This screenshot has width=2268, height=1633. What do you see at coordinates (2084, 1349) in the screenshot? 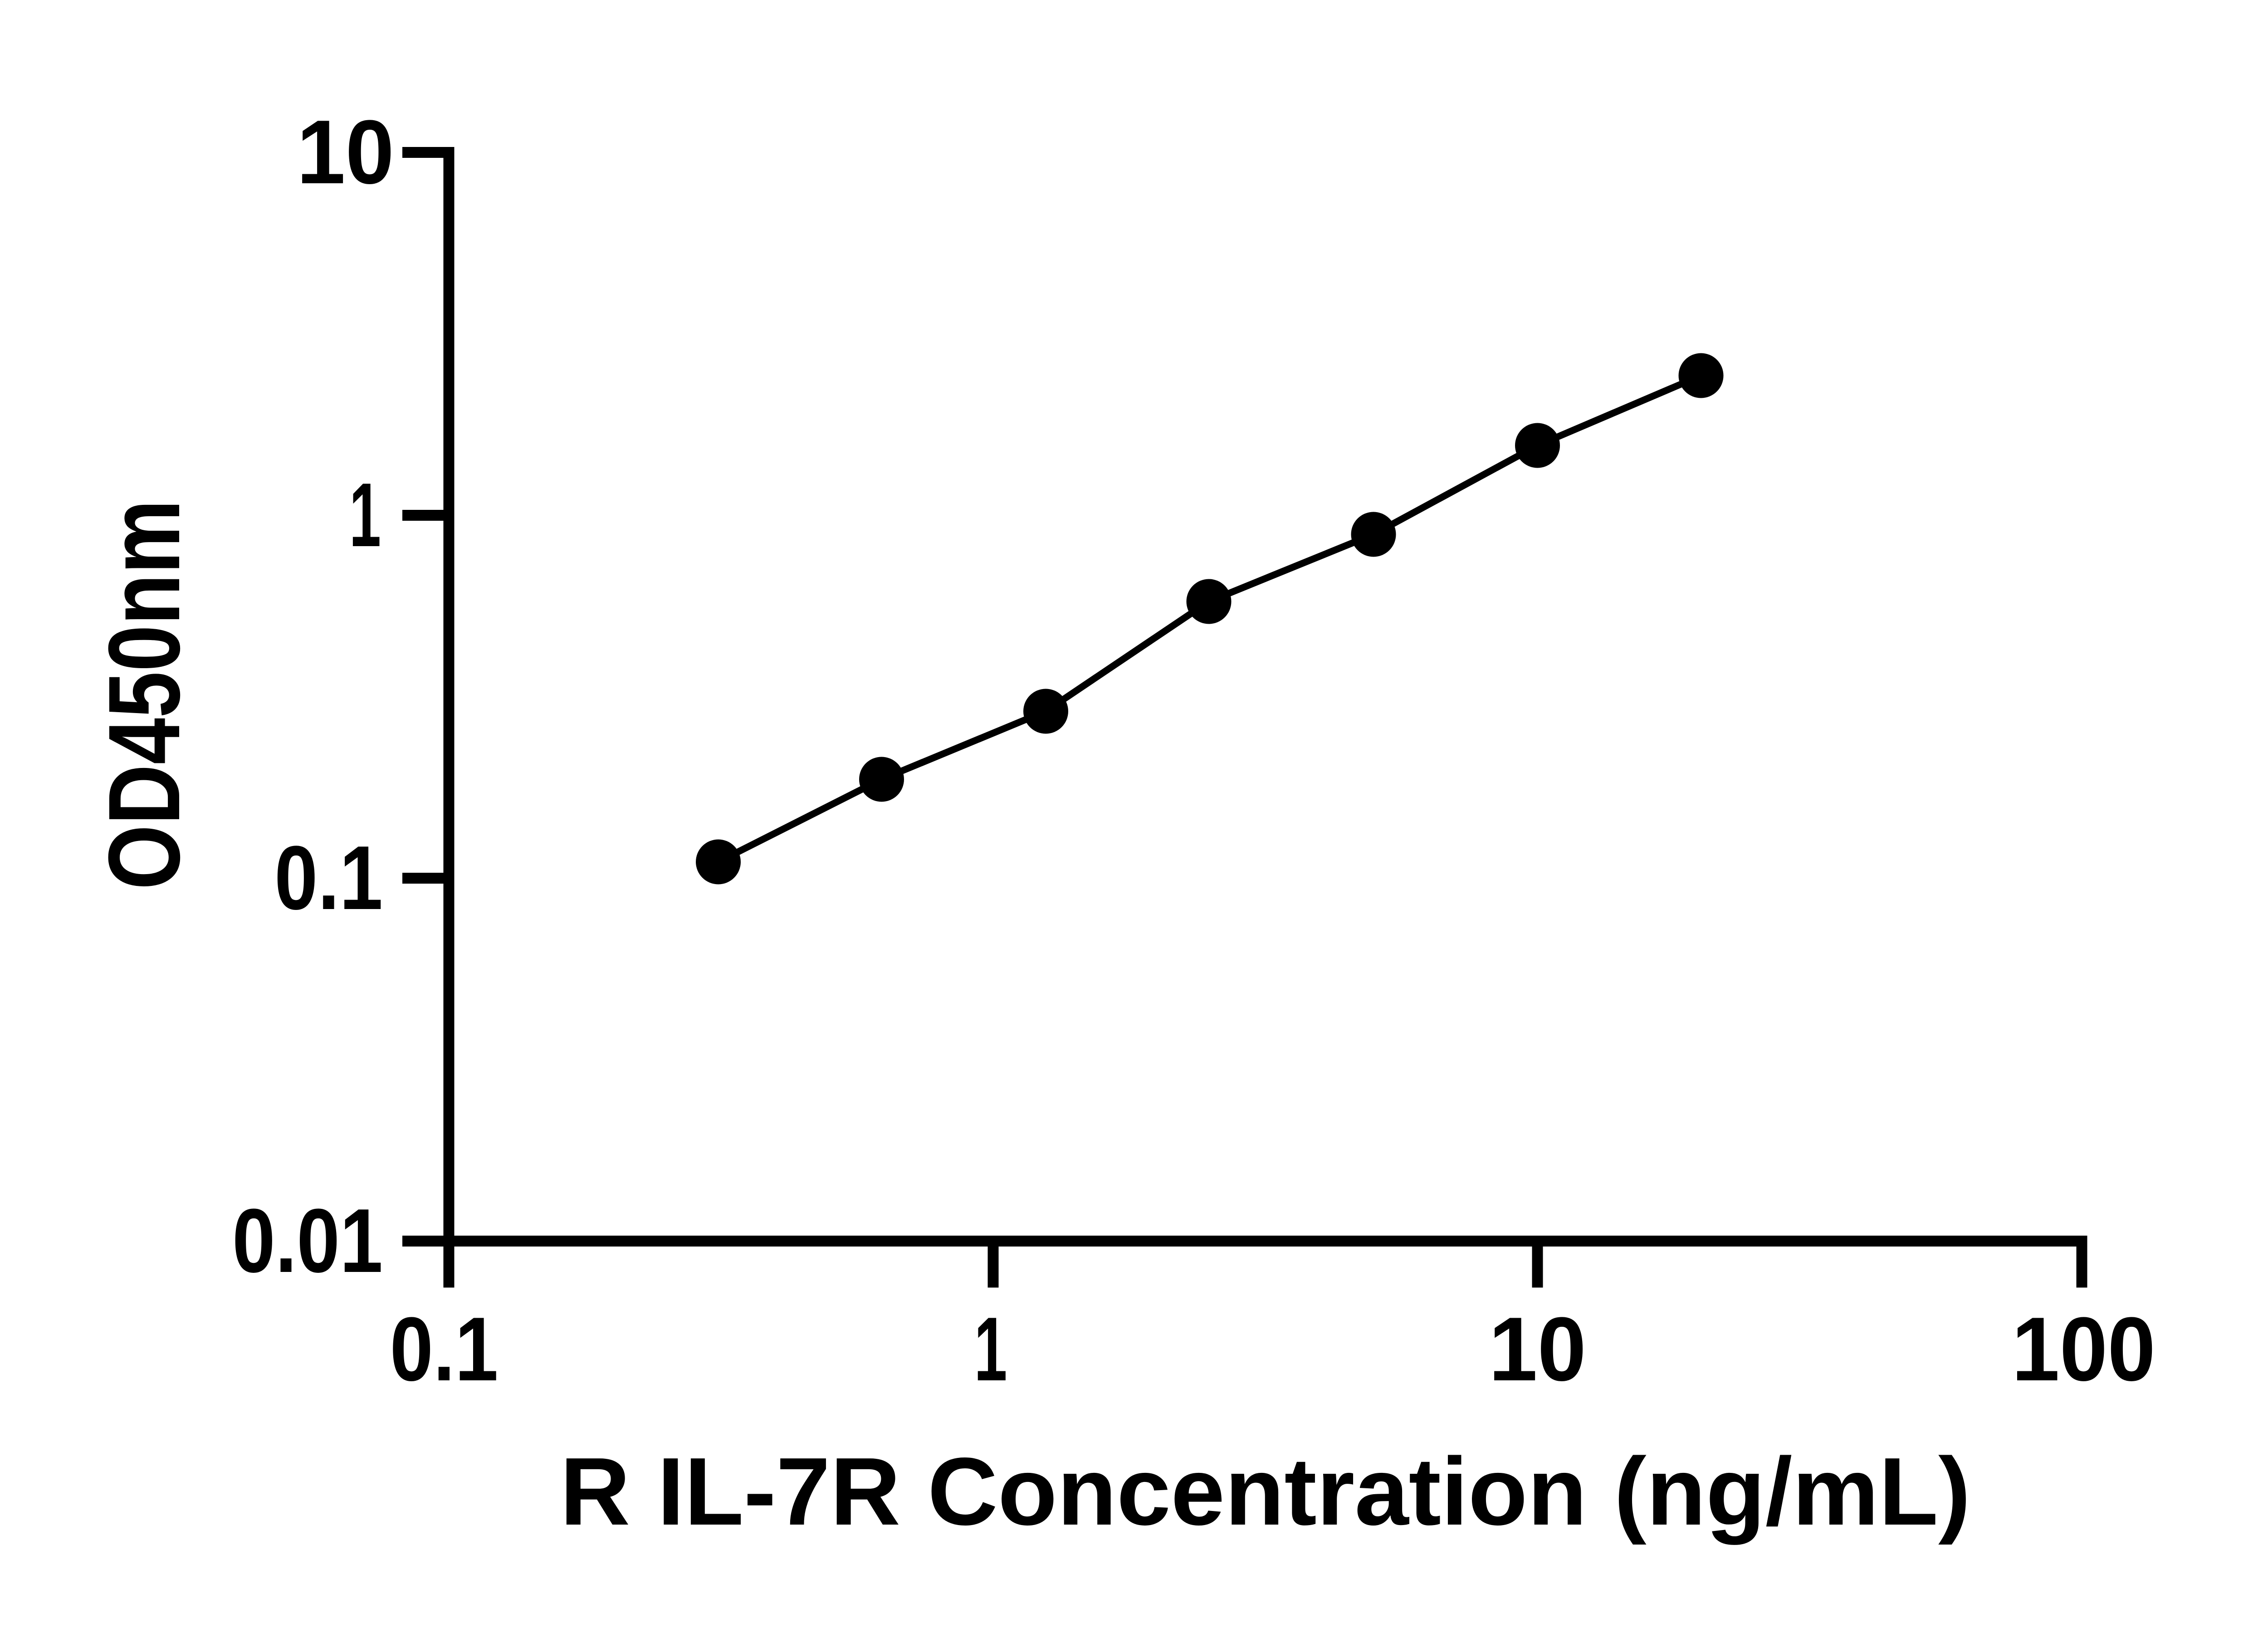
I see `svg-text: 100` at bounding box center [2084, 1349].